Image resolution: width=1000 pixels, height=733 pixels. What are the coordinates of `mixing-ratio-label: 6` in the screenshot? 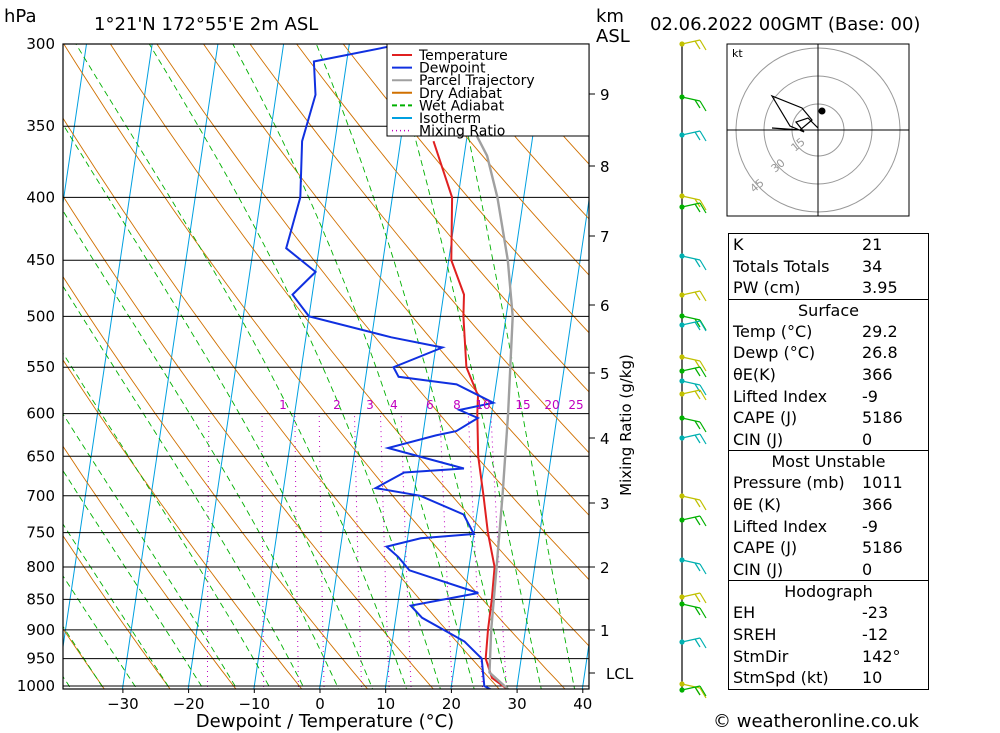 It's located at (430, 405).